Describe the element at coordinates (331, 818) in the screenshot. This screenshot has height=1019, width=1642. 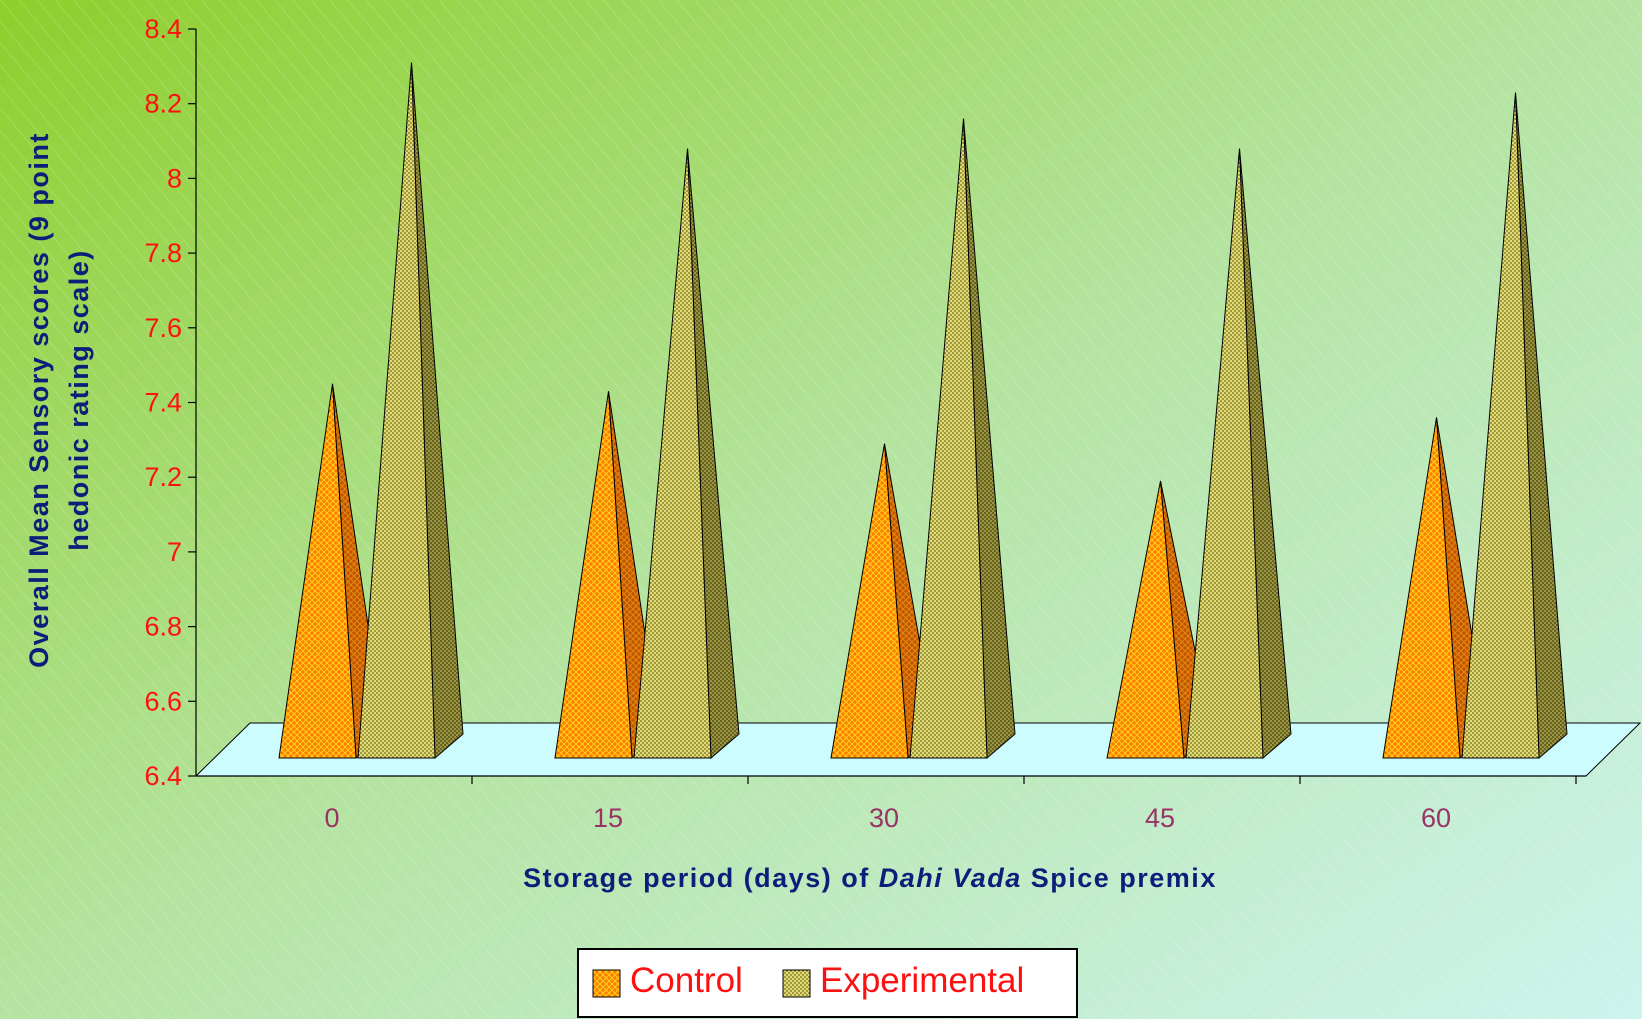
I see `x-tick-label: 0` at that location.